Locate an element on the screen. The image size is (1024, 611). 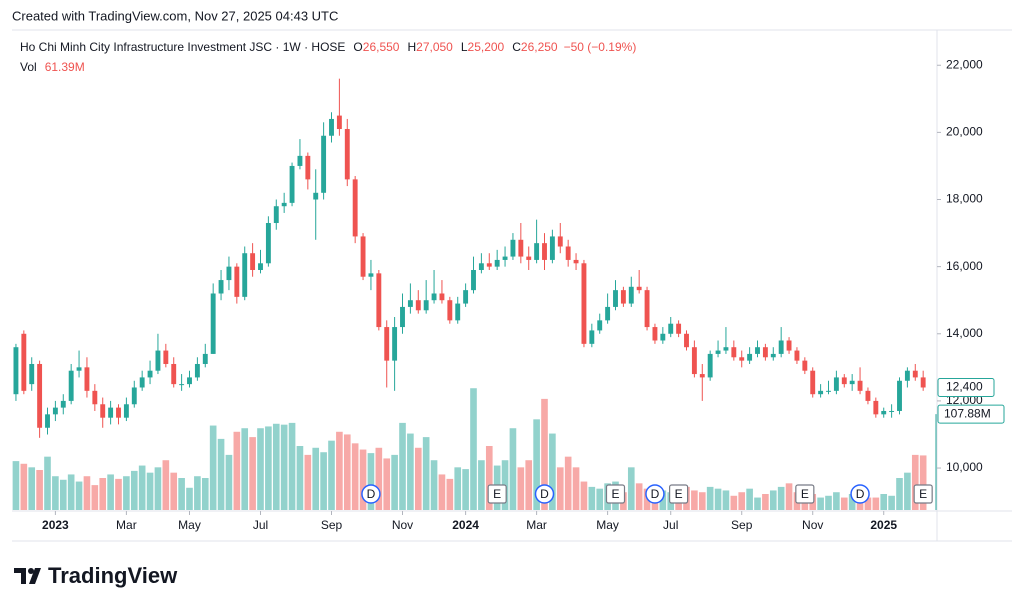
ohlc-value: 27,050 is located at coordinates (434, 47).